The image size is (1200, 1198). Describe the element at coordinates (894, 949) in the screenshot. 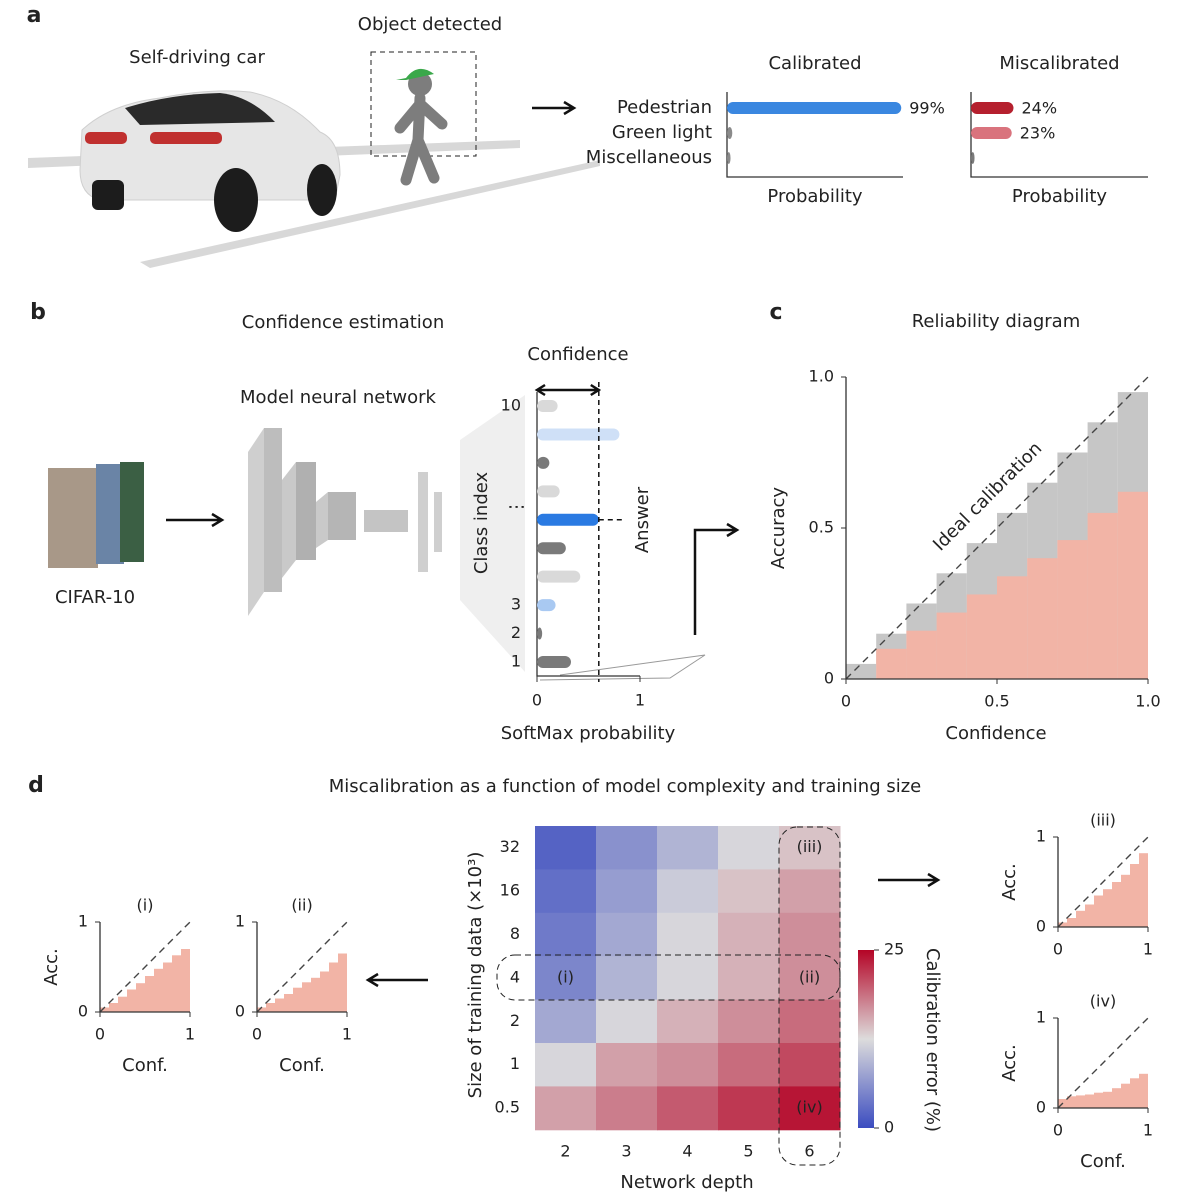

I see `colorbar-tick-label: 25` at that location.